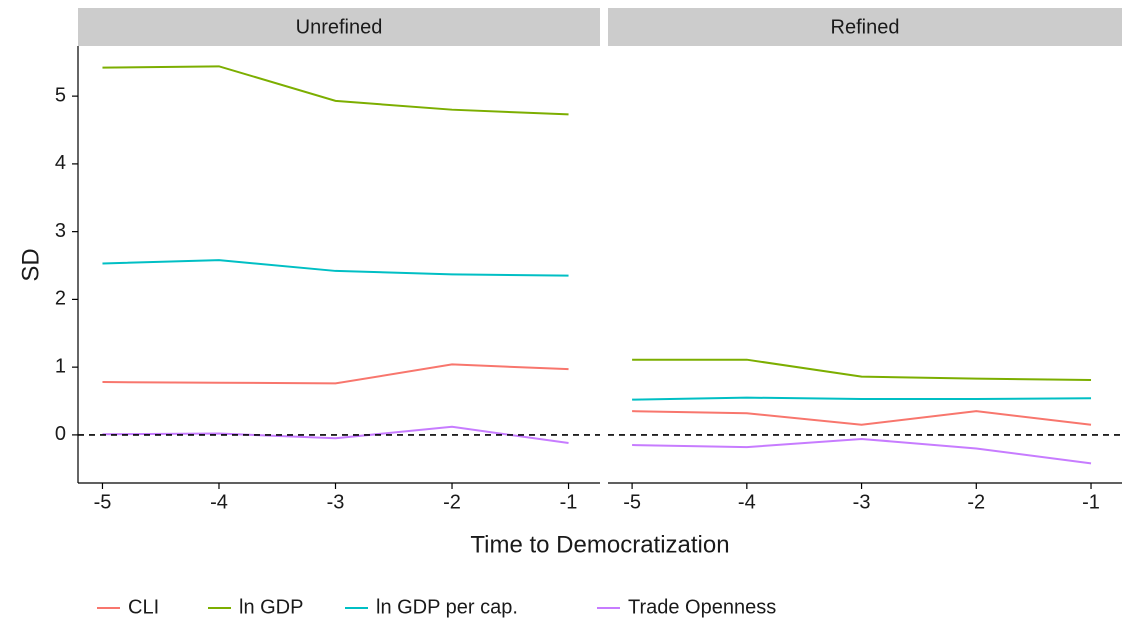 The height and width of the screenshot is (630, 1122). Describe the element at coordinates (60, 299) in the screenshot. I see `y-tick-label: 2` at that location.